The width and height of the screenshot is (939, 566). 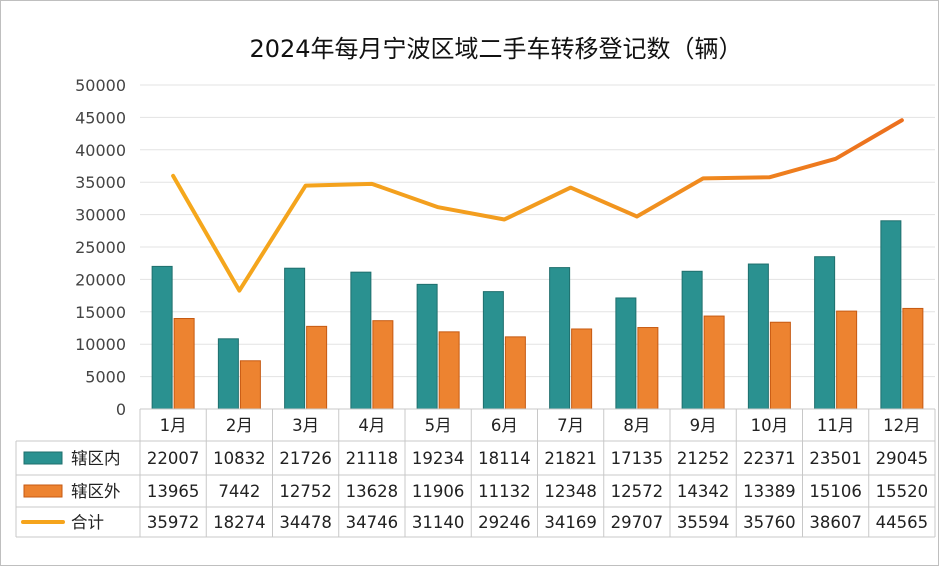 What do you see at coordinates (305, 425) in the screenshot?
I see `category-label: 3月` at bounding box center [305, 425].